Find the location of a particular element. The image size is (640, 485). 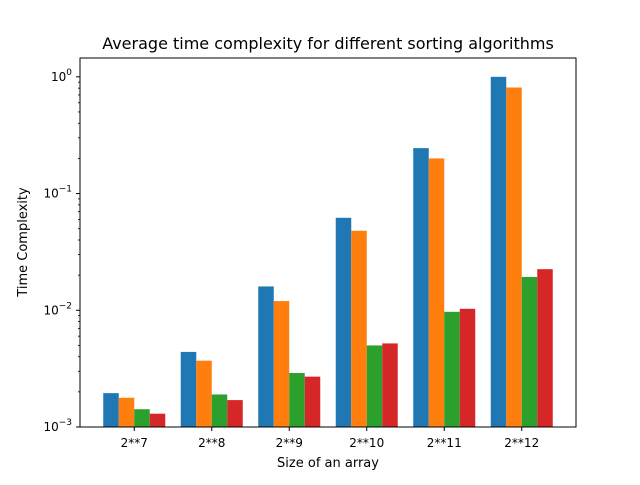

y-tick-exponent: 0 is located at coordinates (69, 73).